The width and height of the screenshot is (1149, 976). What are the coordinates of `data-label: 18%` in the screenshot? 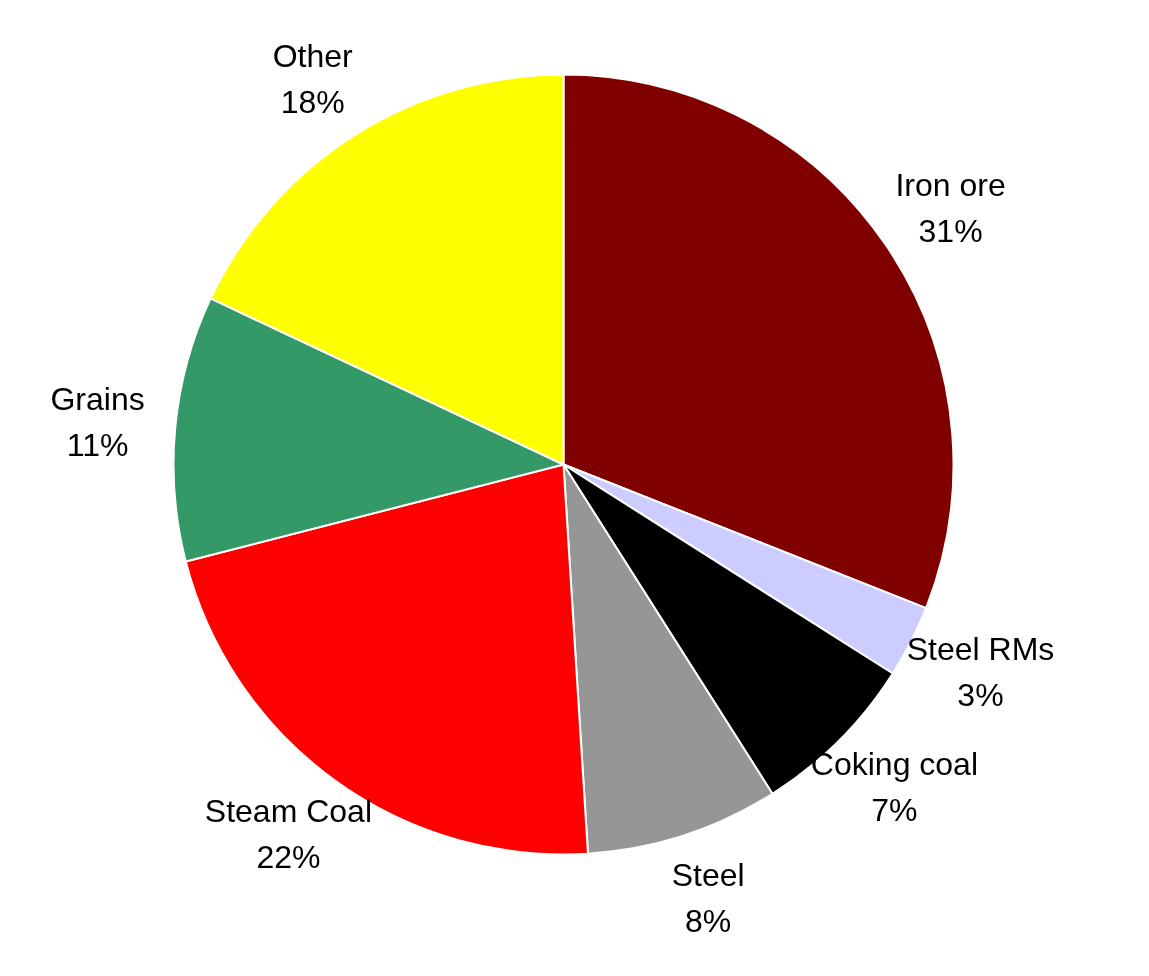 It's located at (312, 102).